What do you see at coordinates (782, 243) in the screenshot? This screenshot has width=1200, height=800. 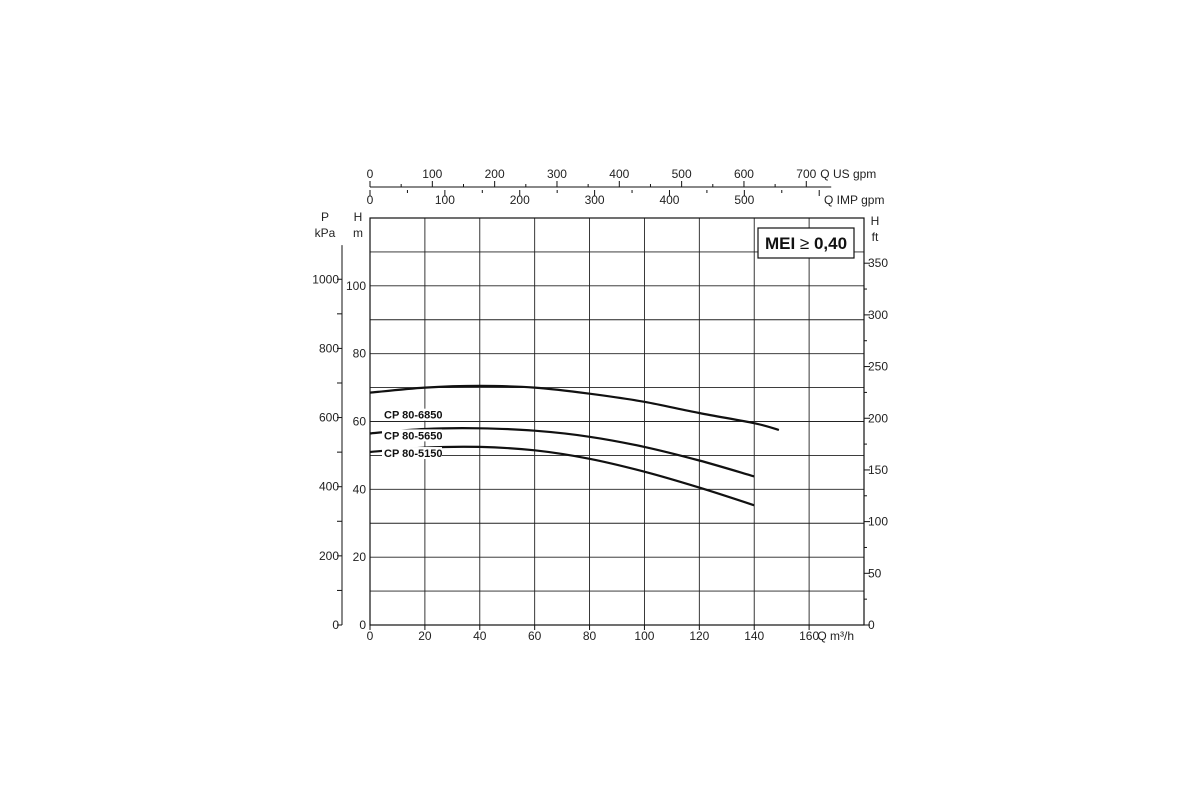 I see `mei-prefix: MEI` at bounding box center [782, 243].